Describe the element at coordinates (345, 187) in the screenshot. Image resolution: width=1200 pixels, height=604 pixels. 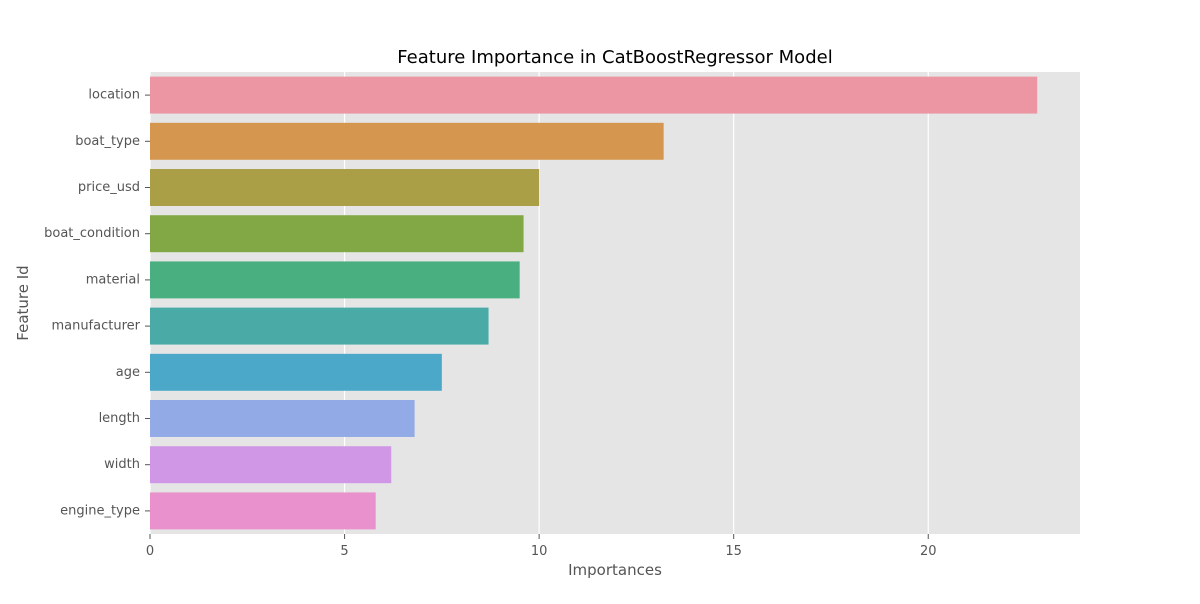
I see `bar-price-usd` at that location.